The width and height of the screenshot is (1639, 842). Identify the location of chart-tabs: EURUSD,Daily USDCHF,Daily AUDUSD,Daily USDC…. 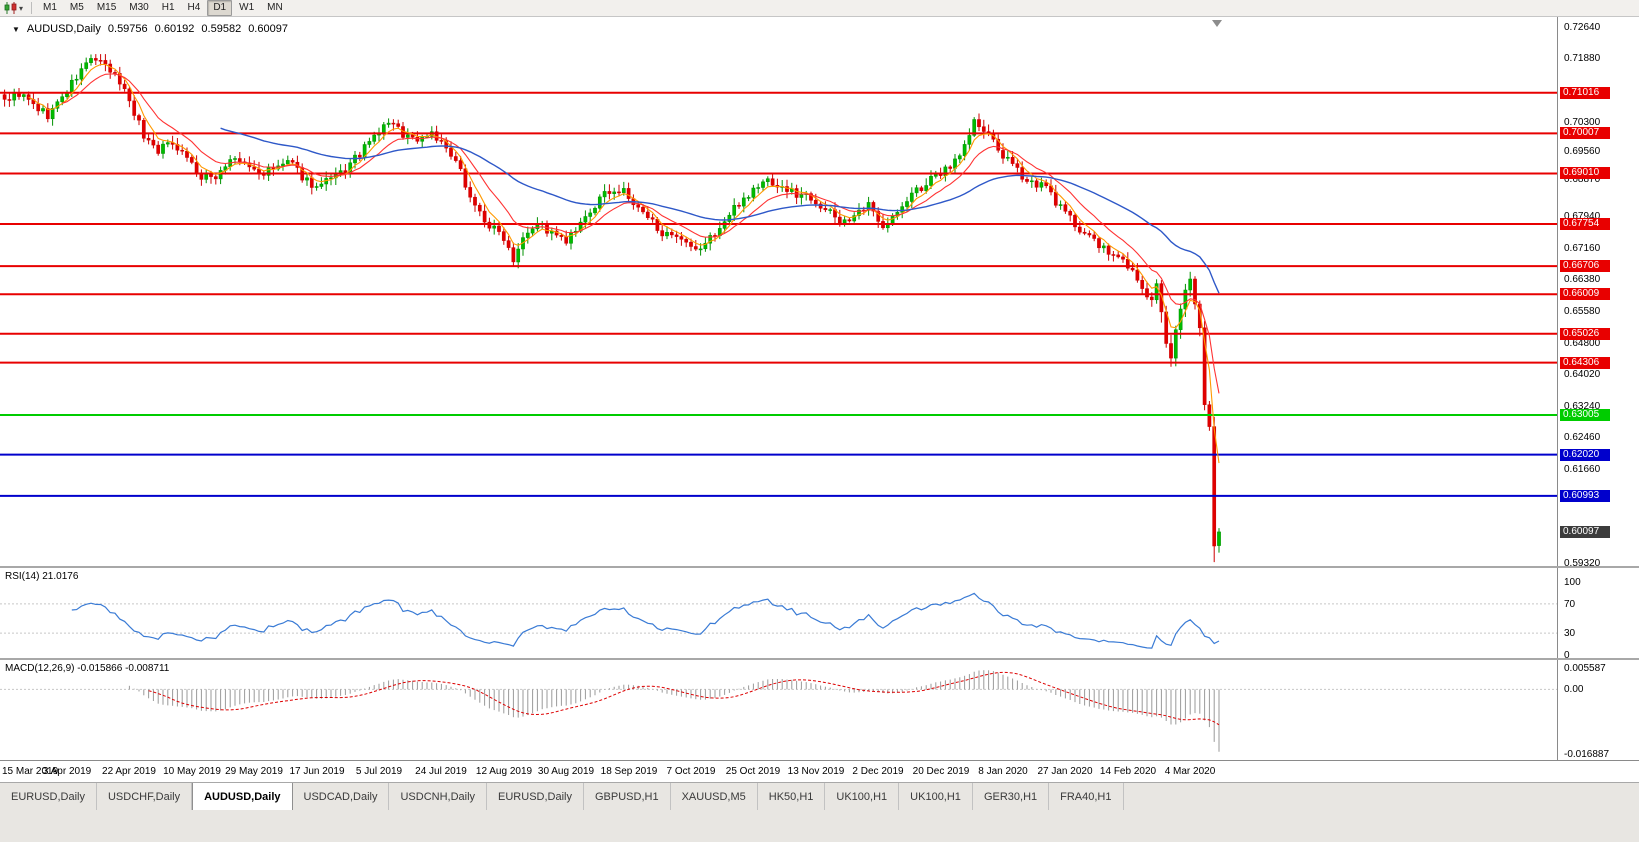
(819, 796).